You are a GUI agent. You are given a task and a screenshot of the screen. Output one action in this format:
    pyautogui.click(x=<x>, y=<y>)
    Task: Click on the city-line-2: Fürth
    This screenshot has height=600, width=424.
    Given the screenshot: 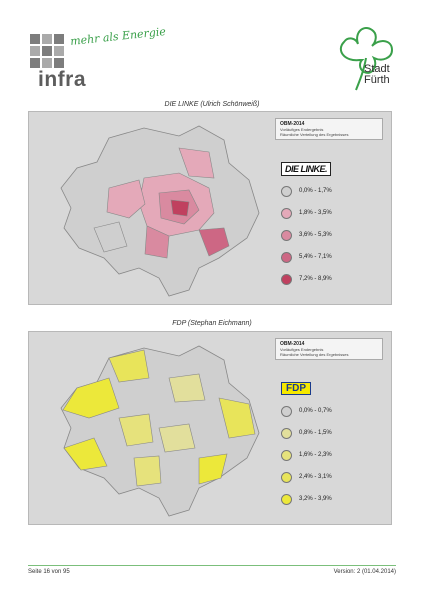 What is the action you would take?
    pyautogui.click(x=377, y=80)
    